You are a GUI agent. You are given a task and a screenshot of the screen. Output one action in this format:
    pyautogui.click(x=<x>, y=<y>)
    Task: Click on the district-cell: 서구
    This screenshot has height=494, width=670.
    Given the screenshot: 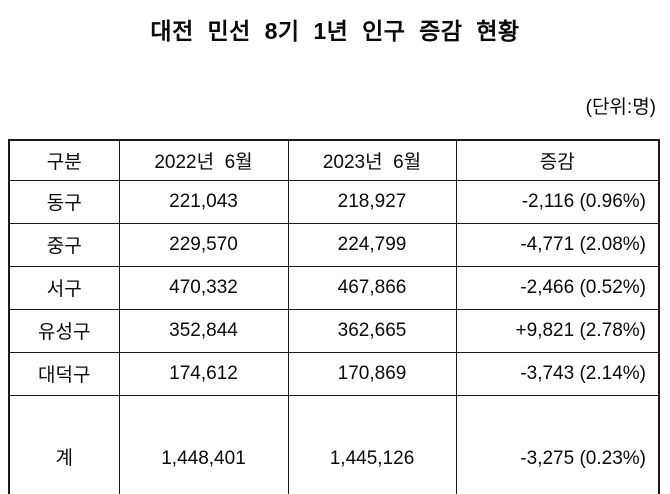 What is the action you would take?
    pyautogui.click(x=64, y=287)
    